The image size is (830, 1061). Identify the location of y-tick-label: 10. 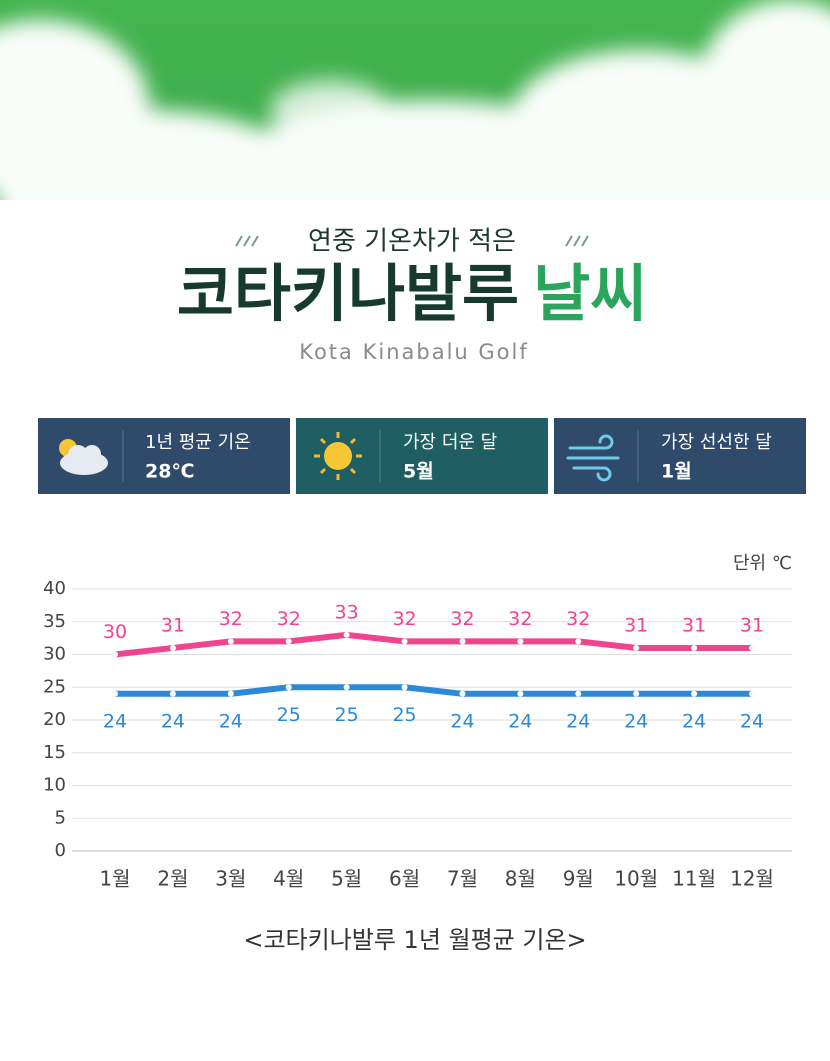
(54, 785).